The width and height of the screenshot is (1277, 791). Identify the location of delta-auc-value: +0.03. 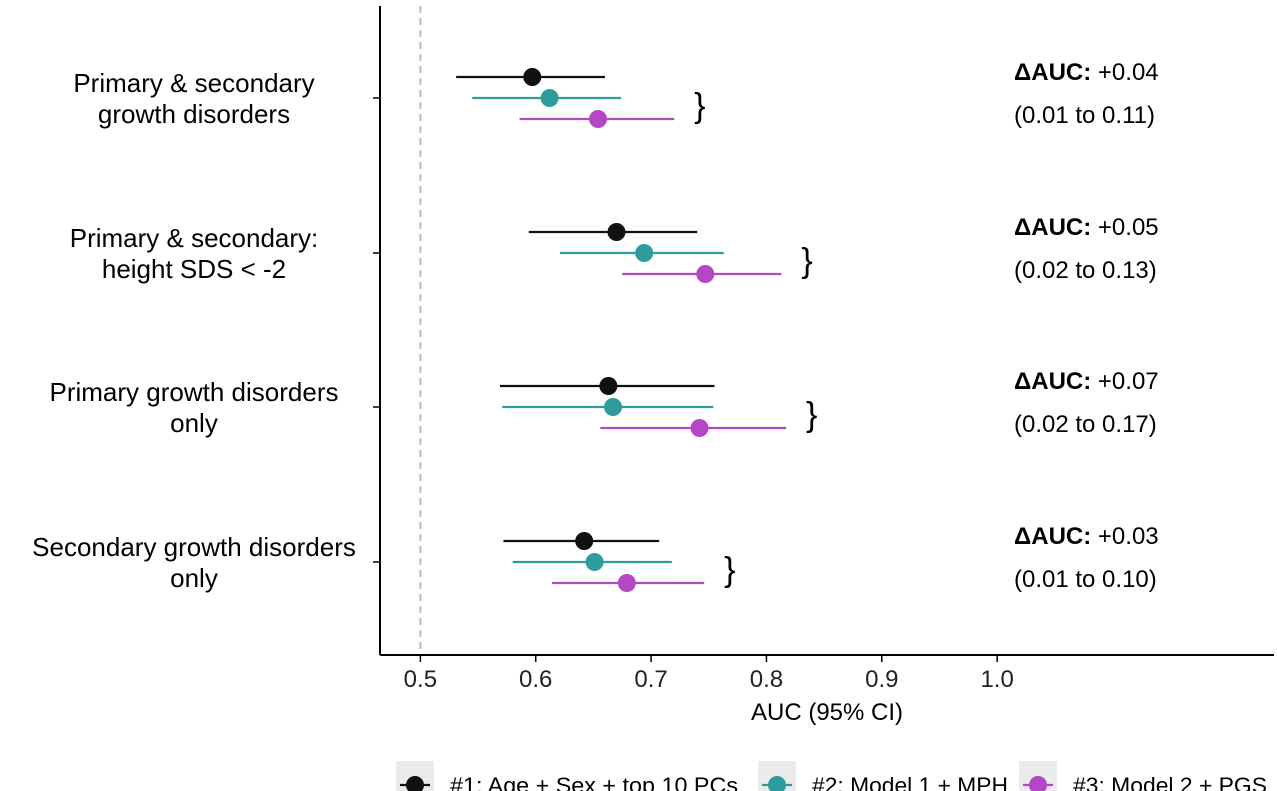
(1124, 536).